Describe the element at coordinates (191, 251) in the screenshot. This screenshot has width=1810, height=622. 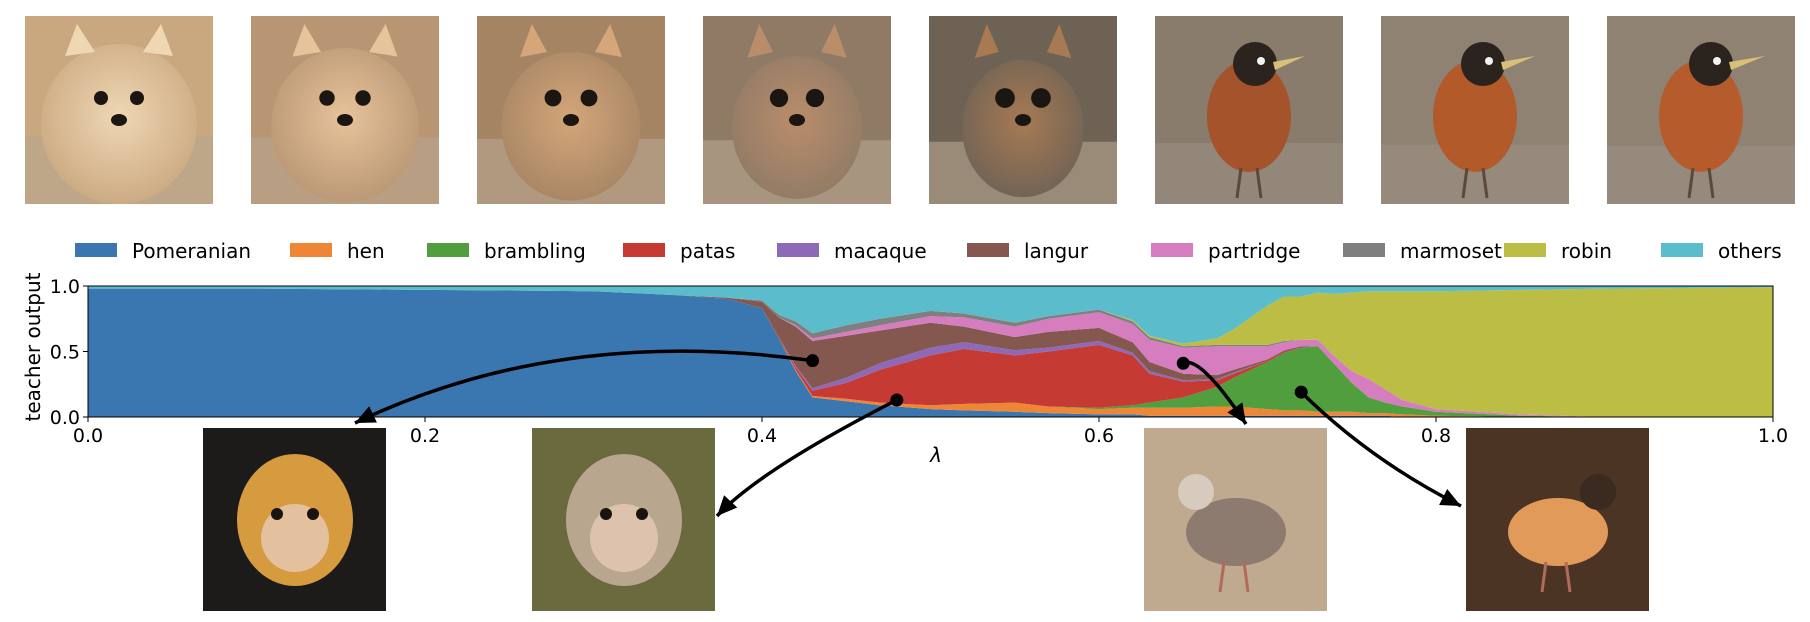
I see `legend-label: Pomeranian` at that location.